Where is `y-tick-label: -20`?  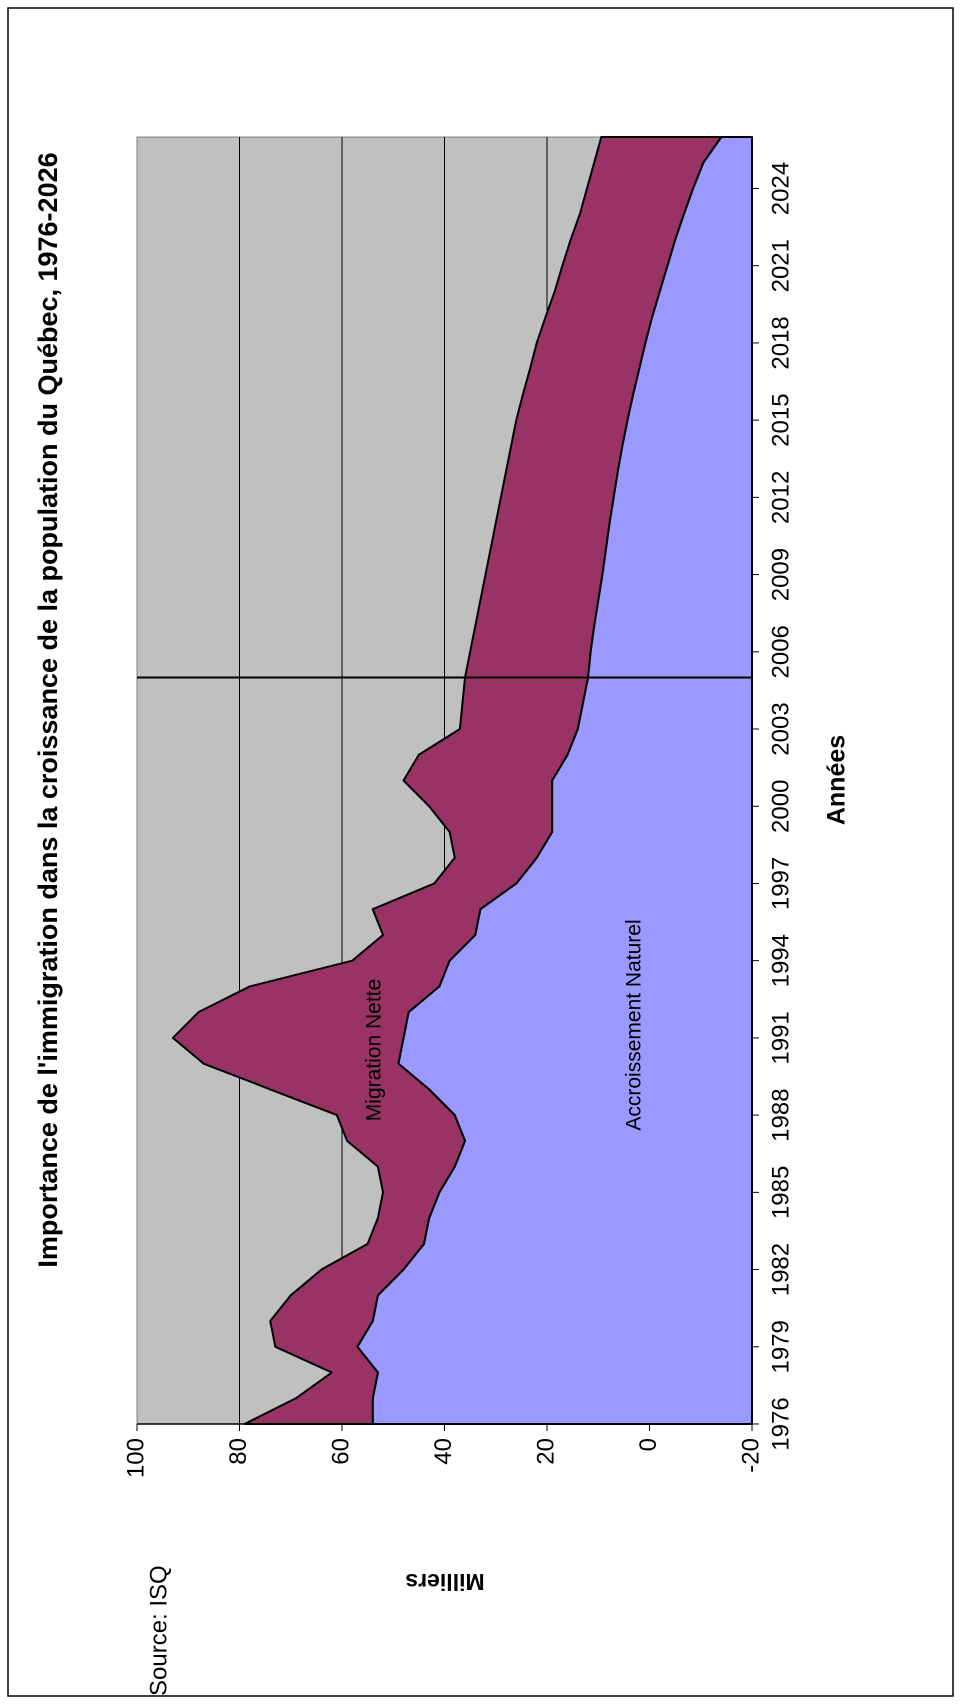
y-tick-label: -20 is located at coordinates (750, 1455).